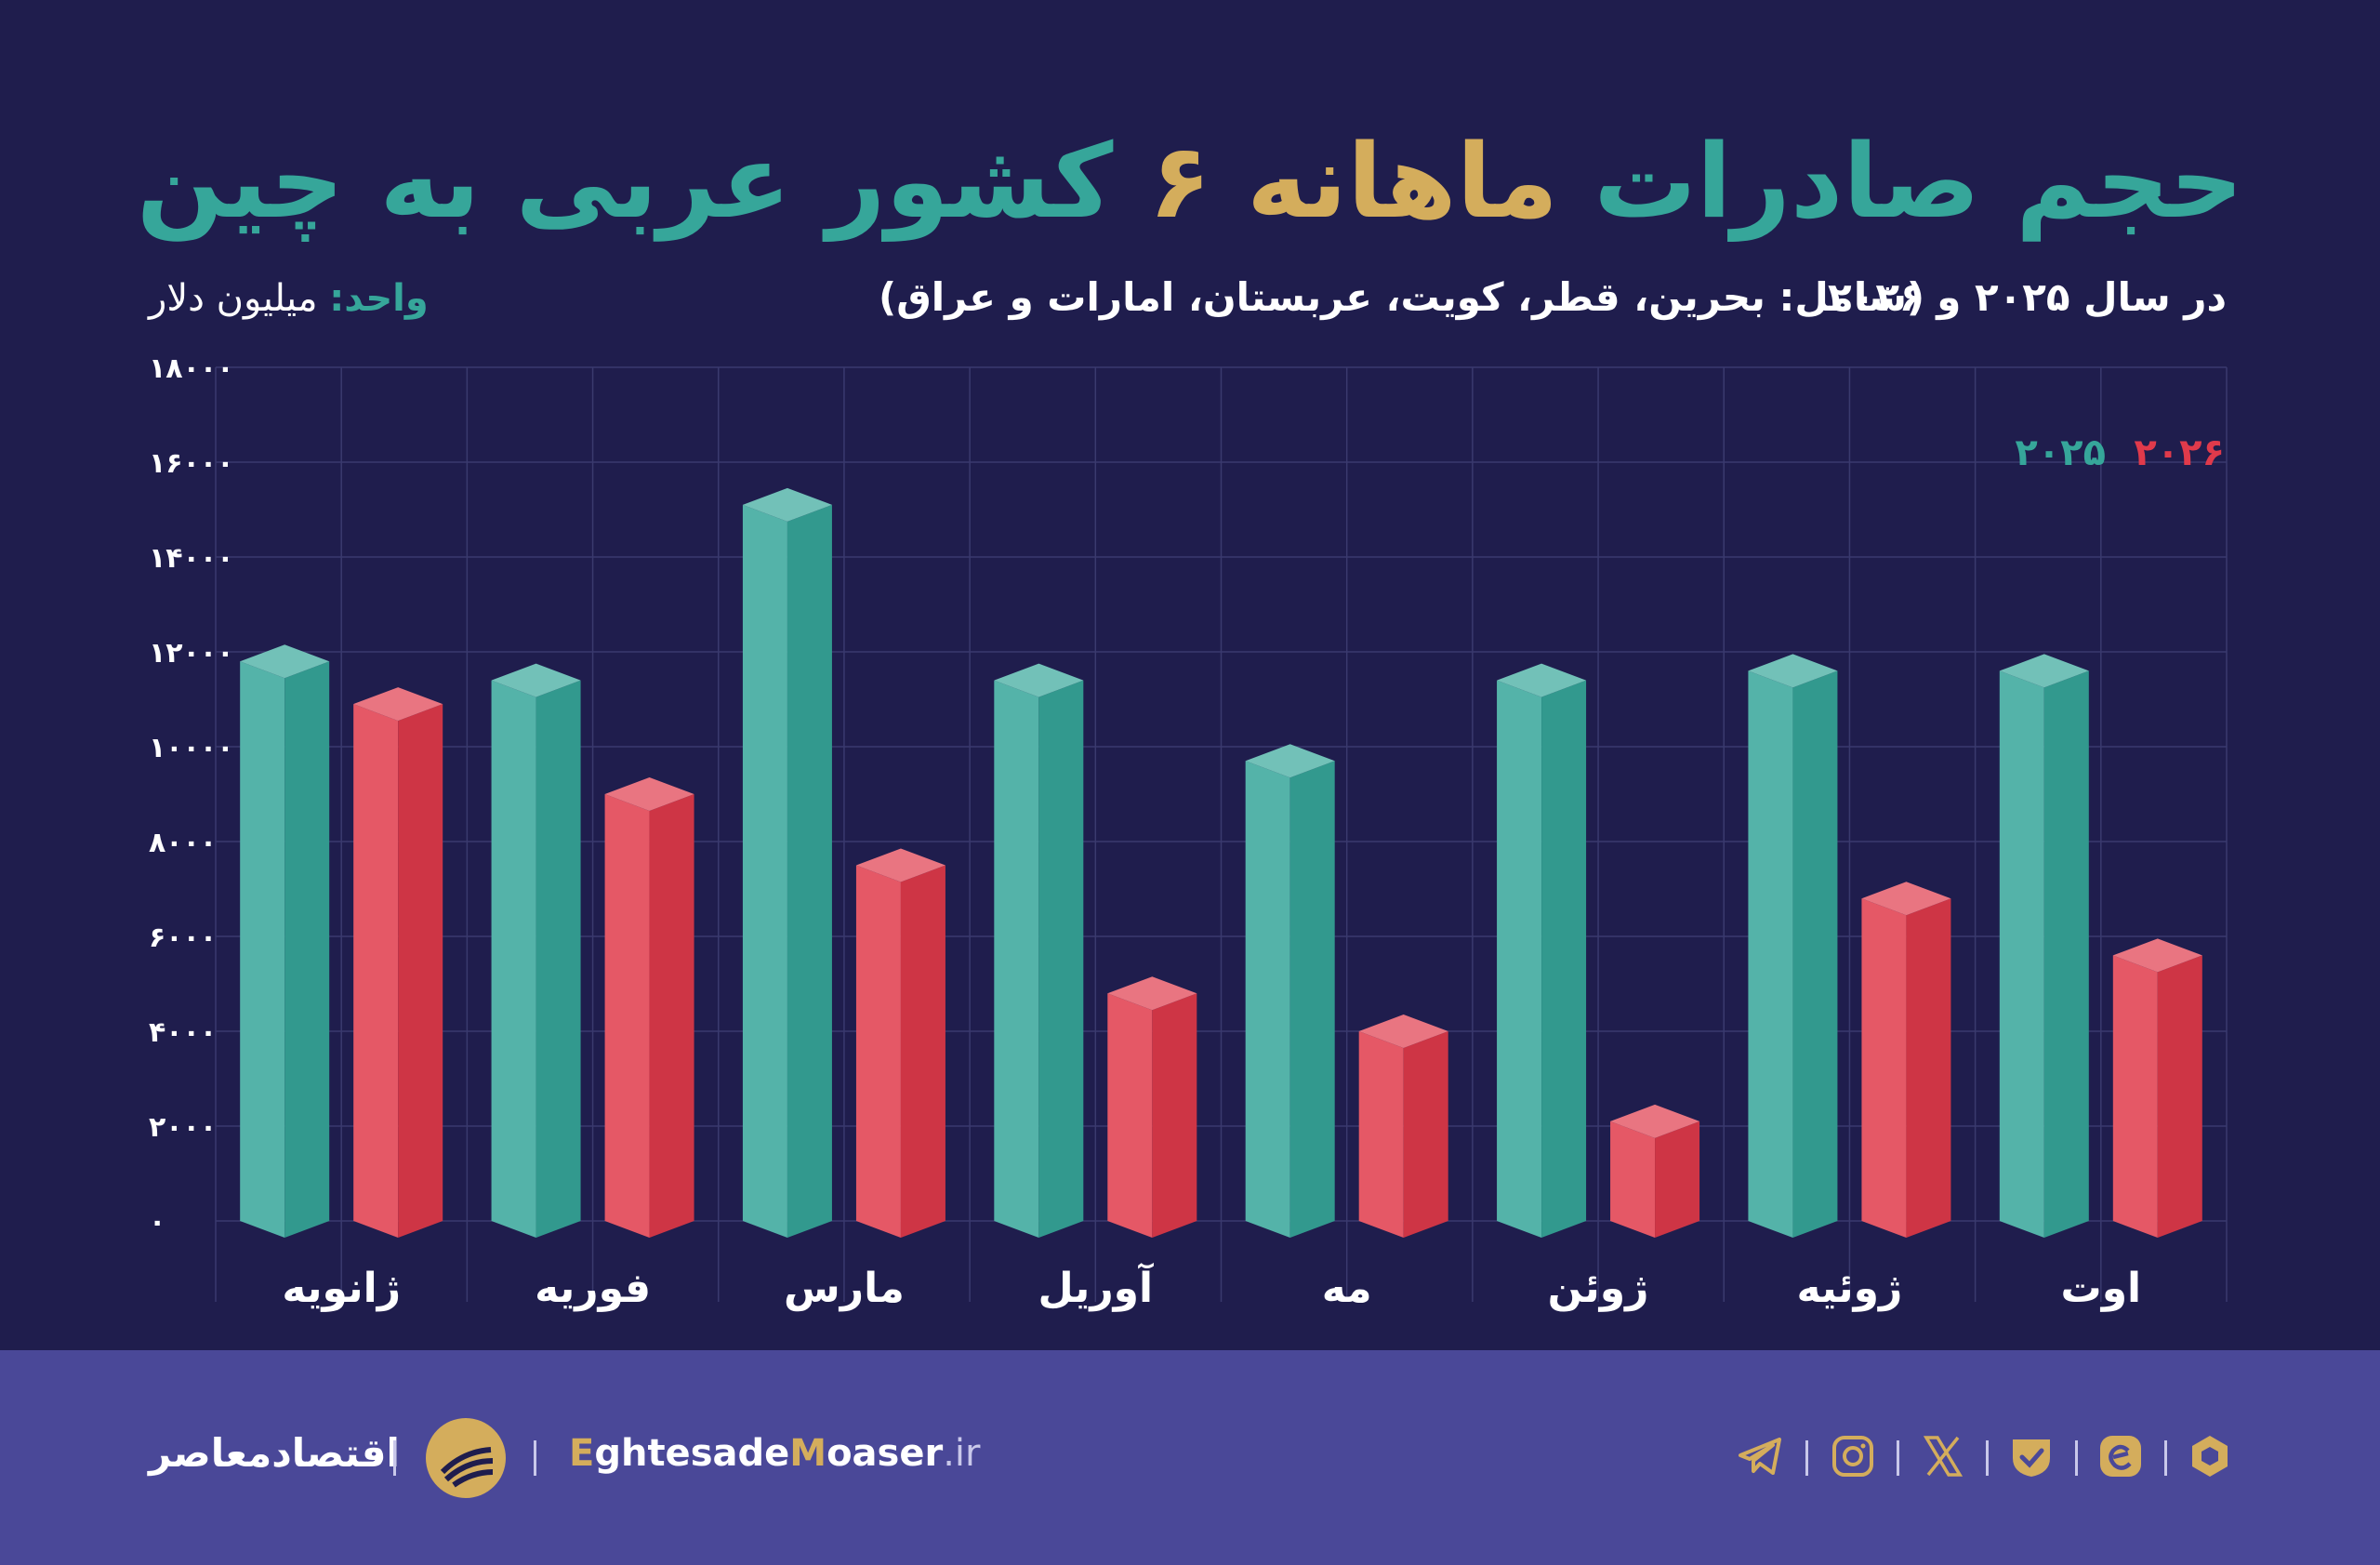  What do you see at coordinates (191, 558) in the screenshot?
I see `y-tick-label: ۱۴۰۰۰` at bounding box center [191, 558].